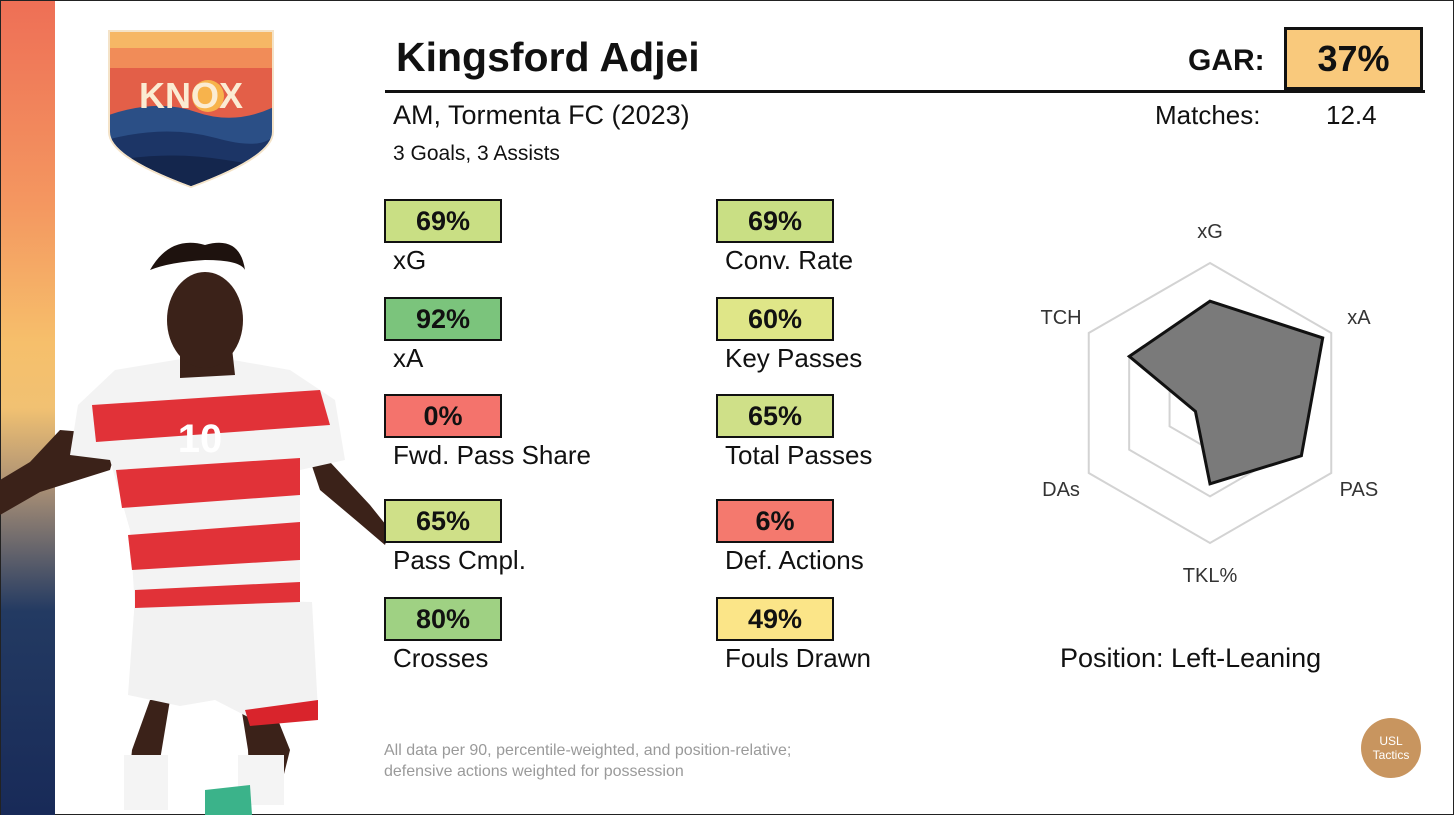 The image size is (1456, 817). What do you see at coordinates (1208, 115) in the screenshot?
I see `matches-label: Matches:` at bounding box center [1208, 115].